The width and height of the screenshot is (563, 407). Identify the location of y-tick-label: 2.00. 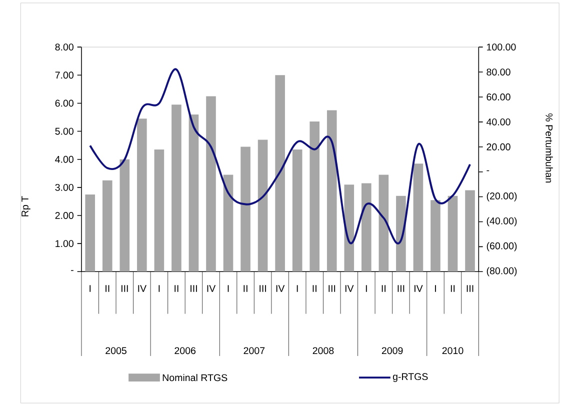
(64, 215).